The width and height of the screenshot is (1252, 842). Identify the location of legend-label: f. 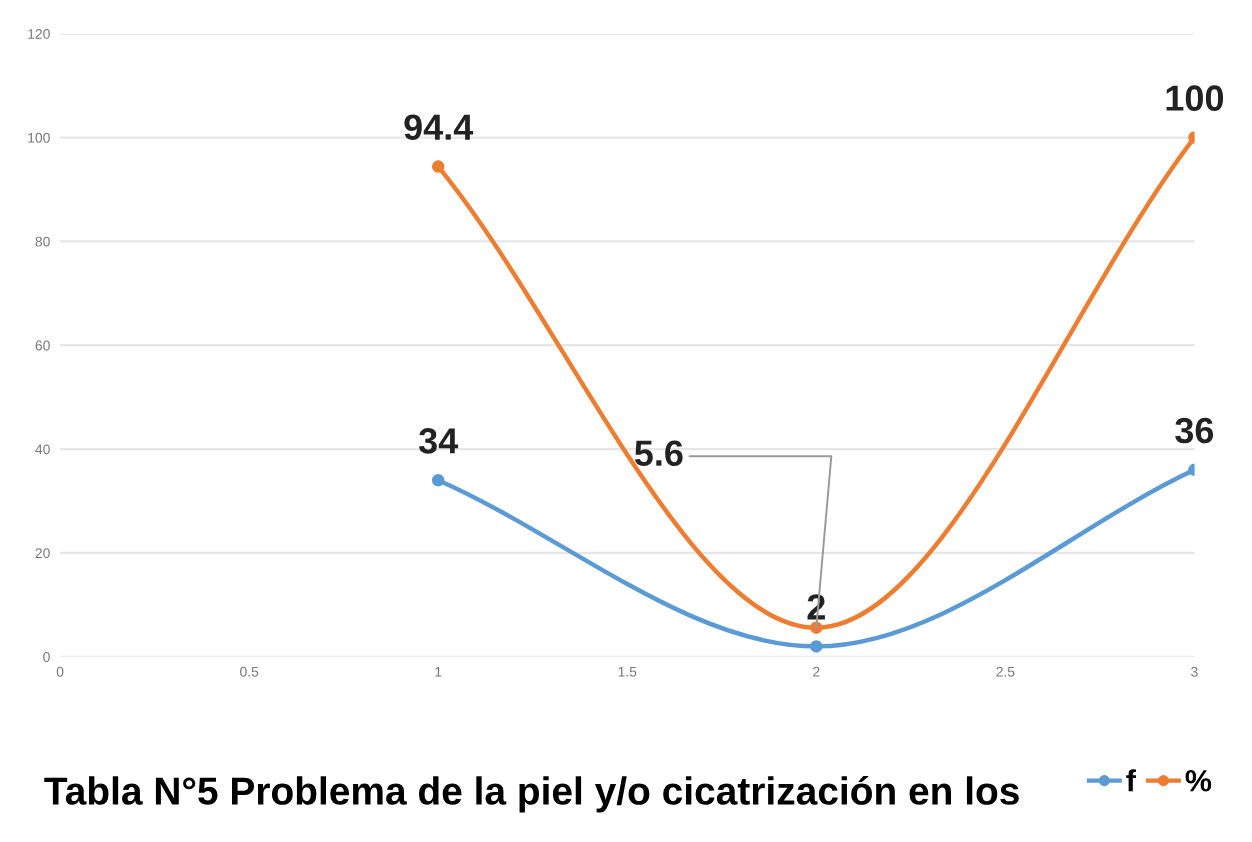
(1131, 780).